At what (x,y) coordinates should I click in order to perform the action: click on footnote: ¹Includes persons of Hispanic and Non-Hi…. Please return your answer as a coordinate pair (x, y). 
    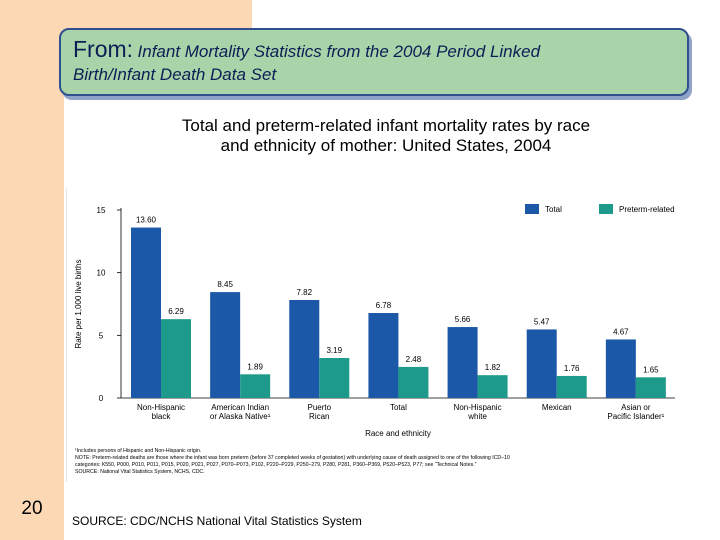
    Looking at the image, I should click on (138, 451).